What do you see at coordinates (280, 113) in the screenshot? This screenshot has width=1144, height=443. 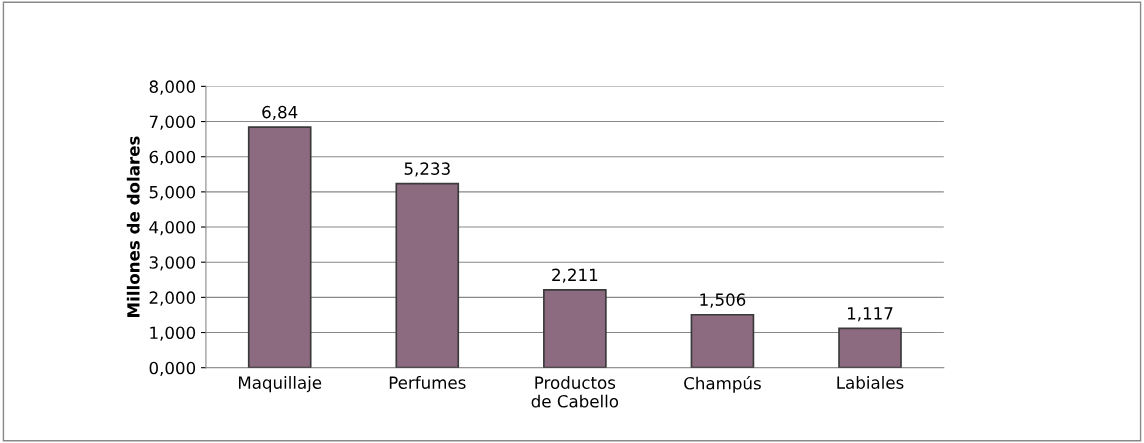 I see `data-label: 6,84` at bounding box center [280, 113].